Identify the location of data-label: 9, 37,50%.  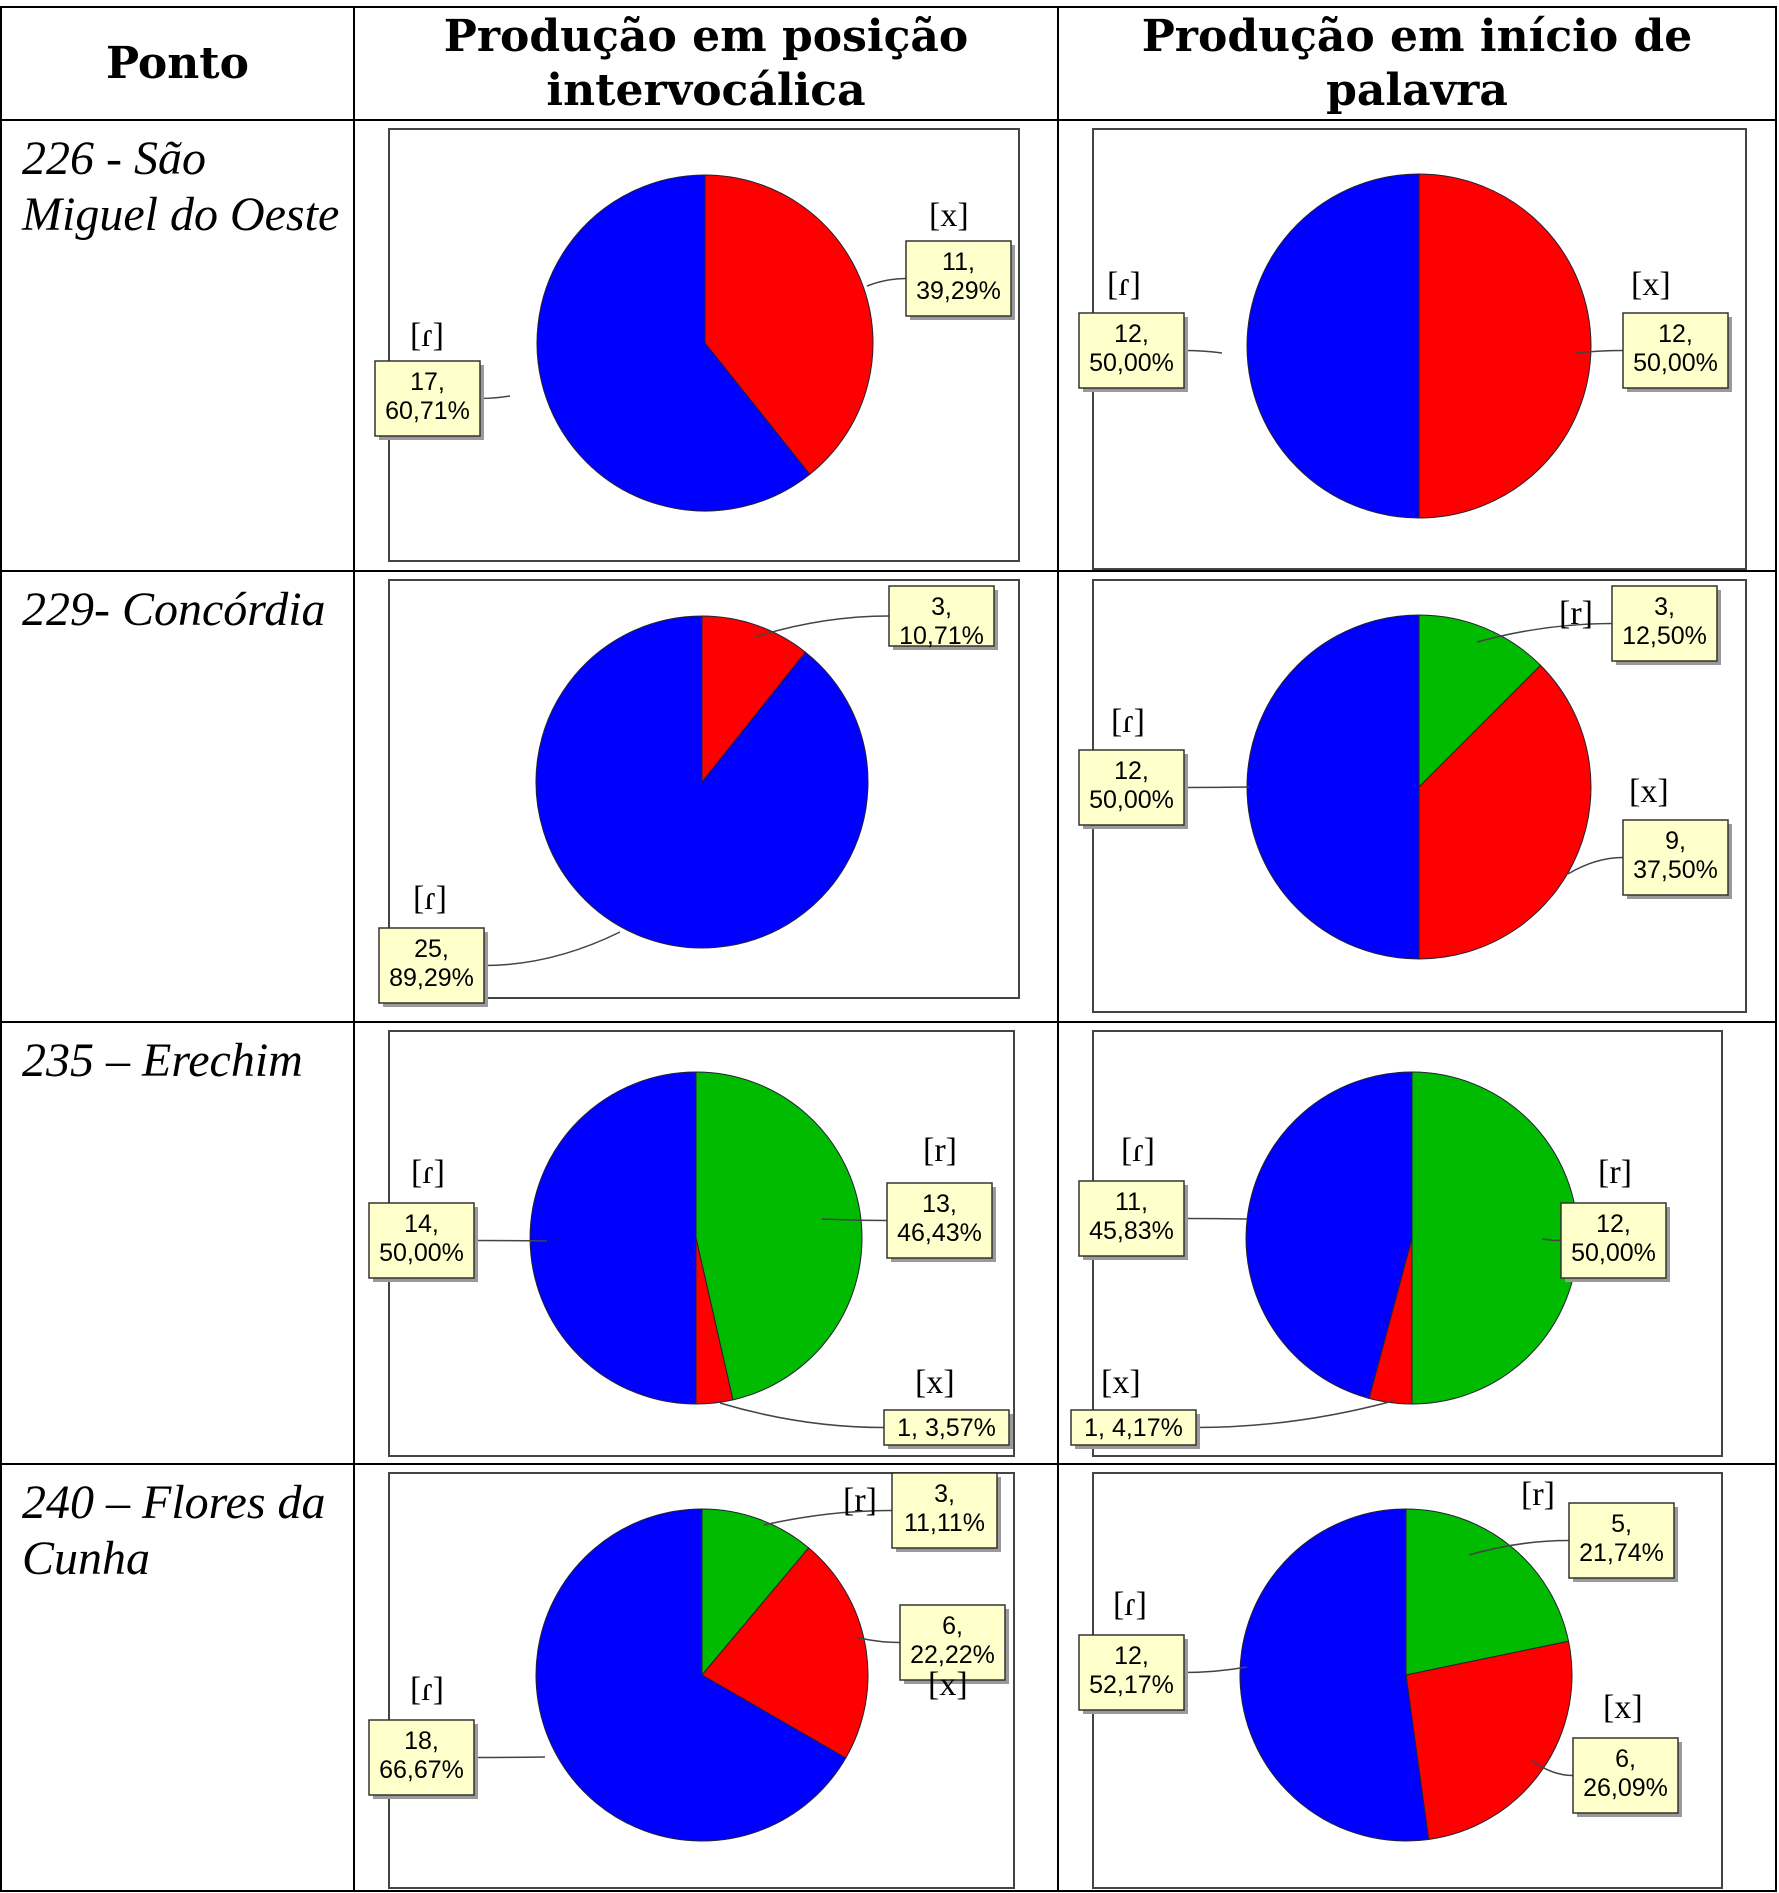
(1675, 855).